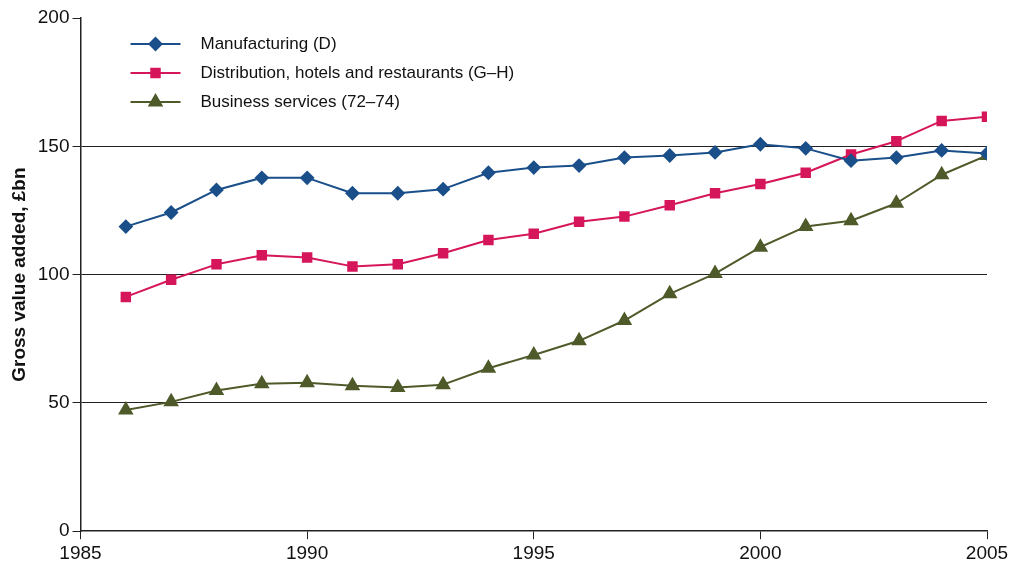  What do you see at coordinates (64, 530) in the screenshot?
I see `y-tick-label: 0` at bounding box center [64, 530].